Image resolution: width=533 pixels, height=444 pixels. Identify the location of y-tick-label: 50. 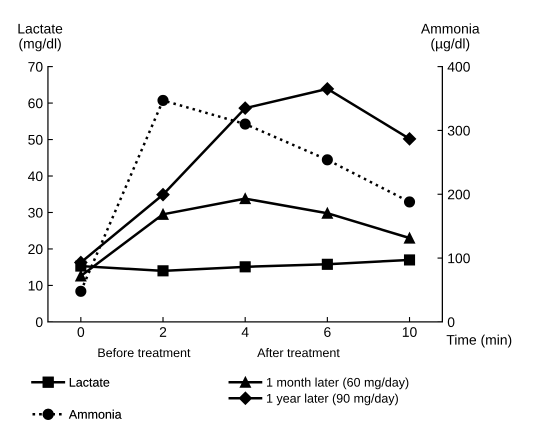
(35, 139).